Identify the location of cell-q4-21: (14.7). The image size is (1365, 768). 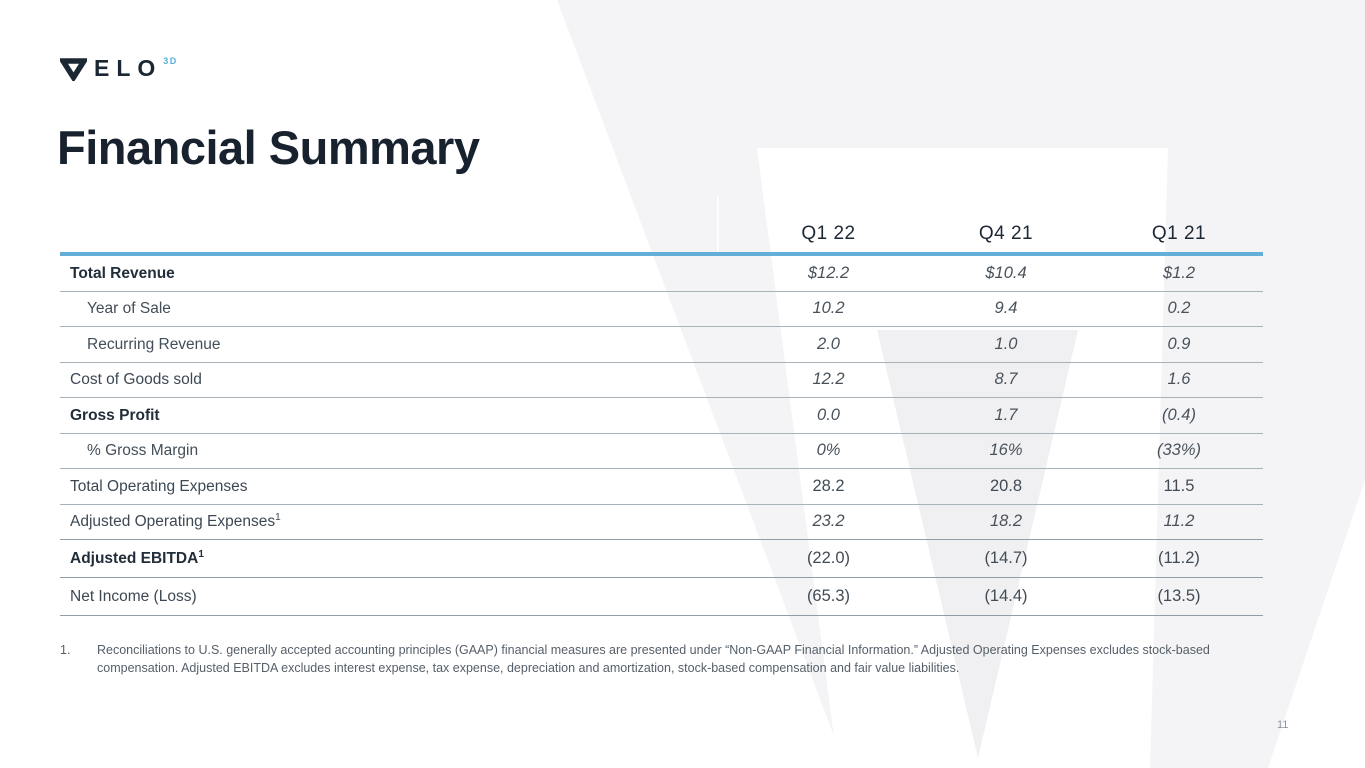
(1006, 558).